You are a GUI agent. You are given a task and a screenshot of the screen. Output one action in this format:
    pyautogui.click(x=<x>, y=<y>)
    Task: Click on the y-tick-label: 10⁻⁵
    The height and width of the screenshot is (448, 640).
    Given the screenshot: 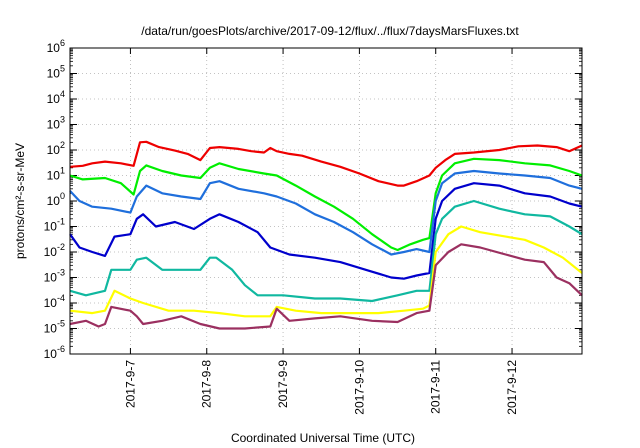 What is the action you would take?
    pyautogui.click(x=54, y=327)
    